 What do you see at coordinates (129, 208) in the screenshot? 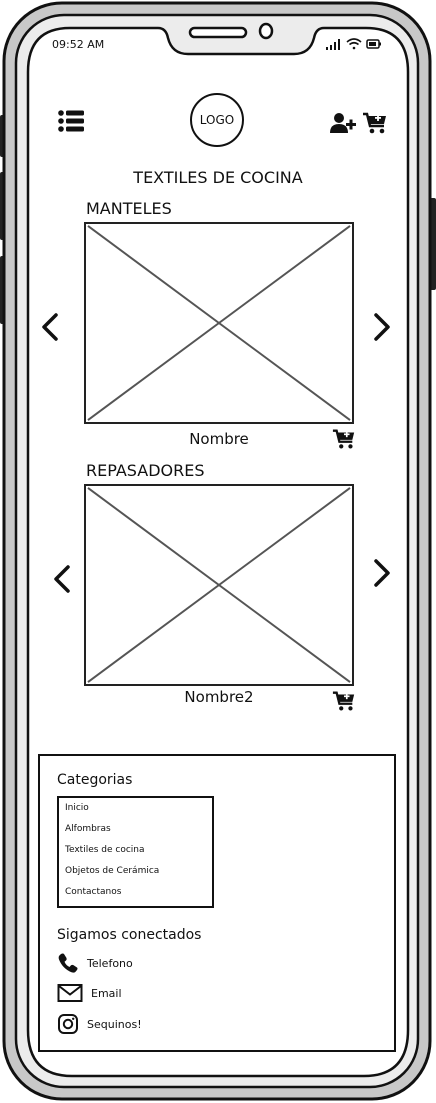
I see `section-title-manteles: MANTELES` at bounding box center [129, 208].